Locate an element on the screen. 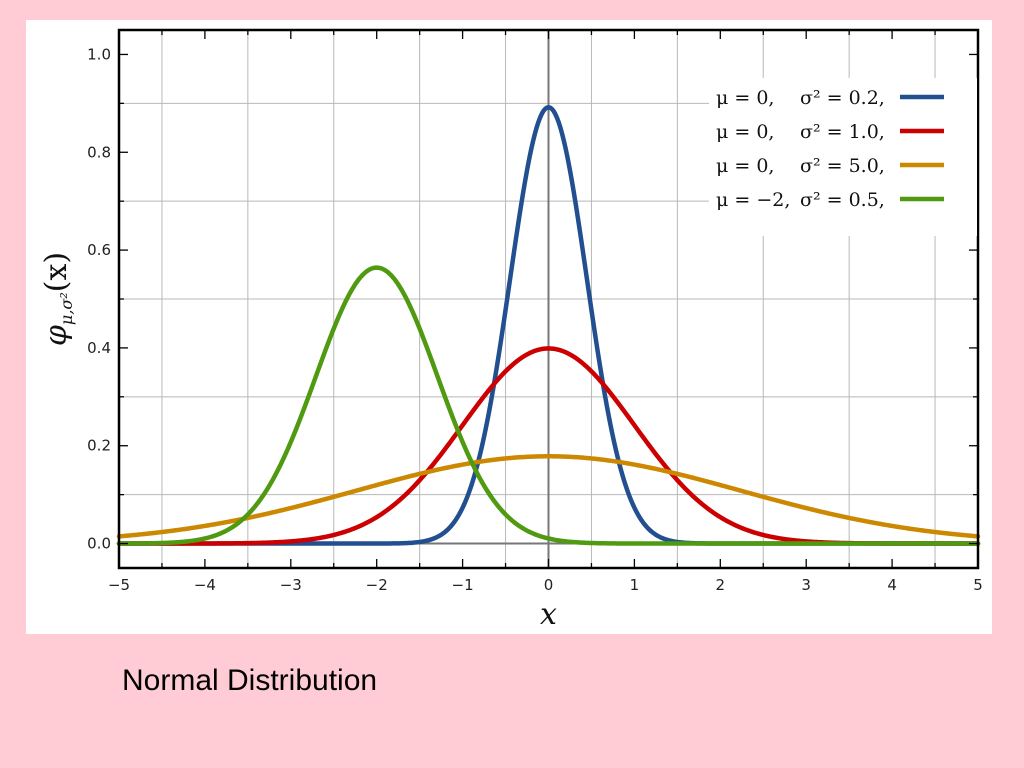 The height and width of the screenshot is (768, 1024). x-tick-label: −1 is located at coordinates (463, 585).